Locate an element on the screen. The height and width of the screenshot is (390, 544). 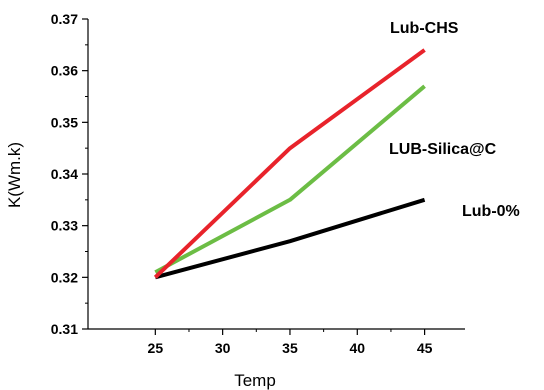
x-tick-label: 45 is located at coordinates (425, 348).